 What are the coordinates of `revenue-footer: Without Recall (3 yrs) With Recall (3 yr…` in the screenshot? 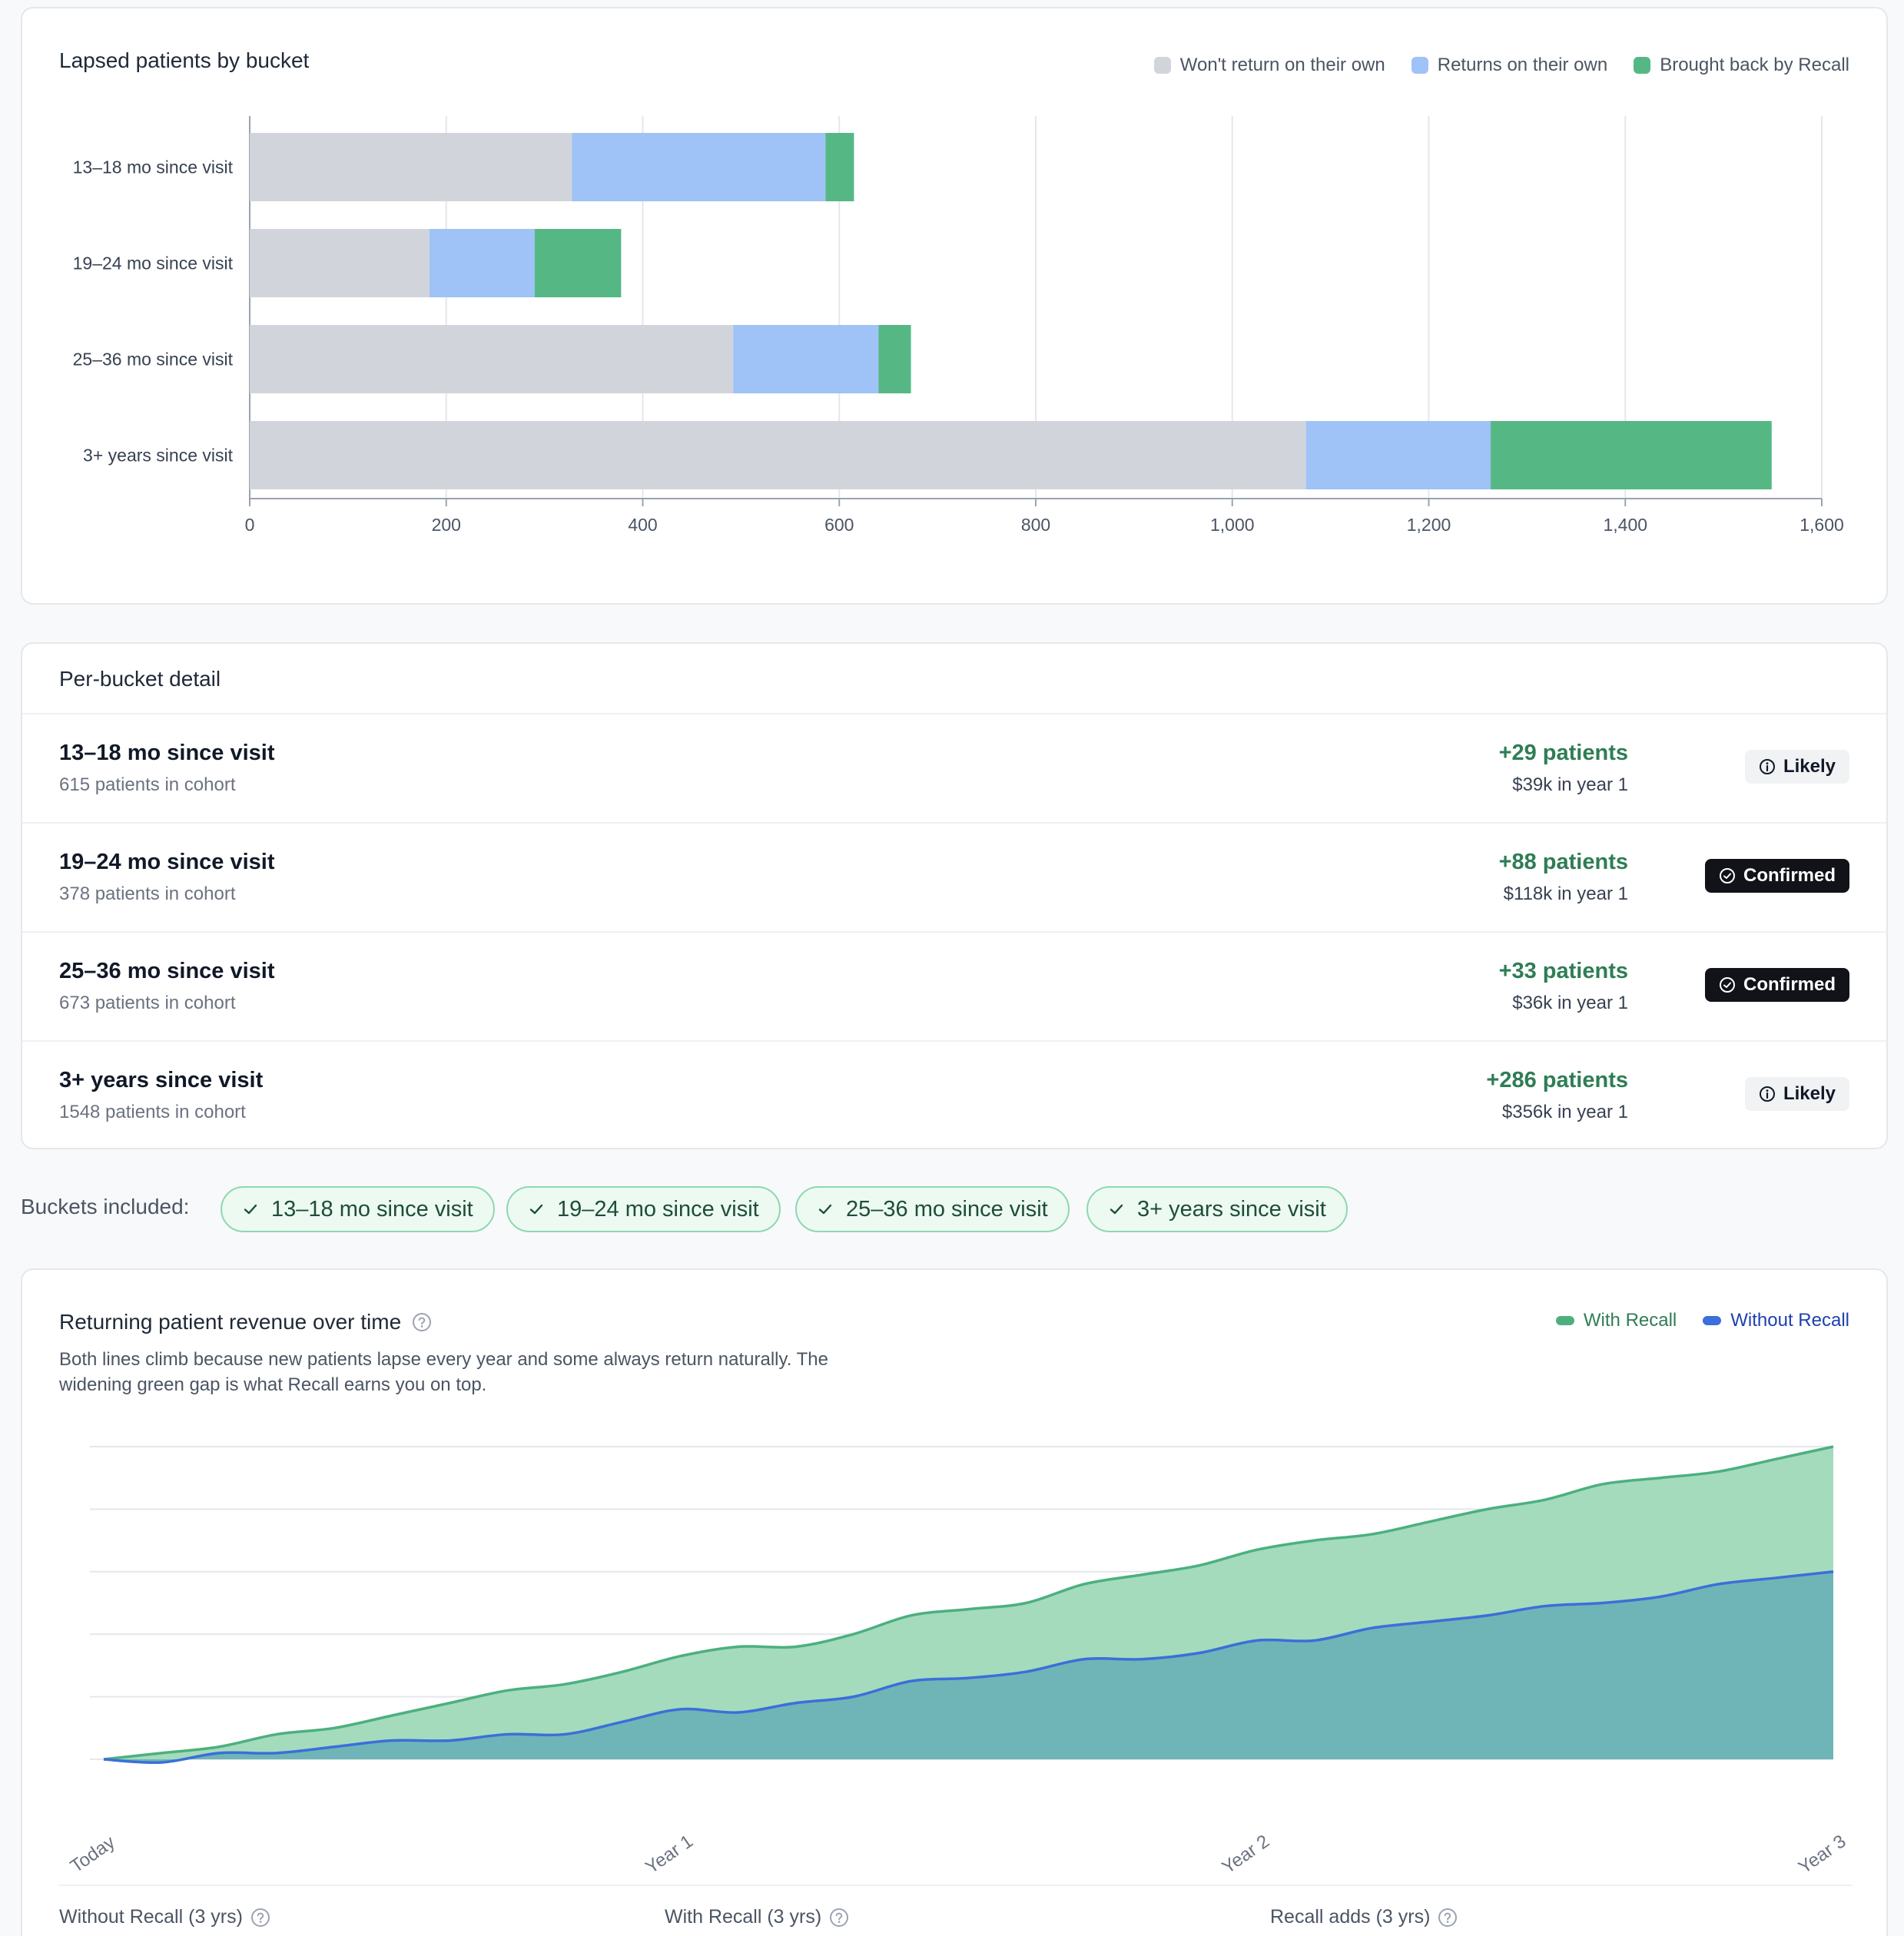 It's located at (956, 1906).